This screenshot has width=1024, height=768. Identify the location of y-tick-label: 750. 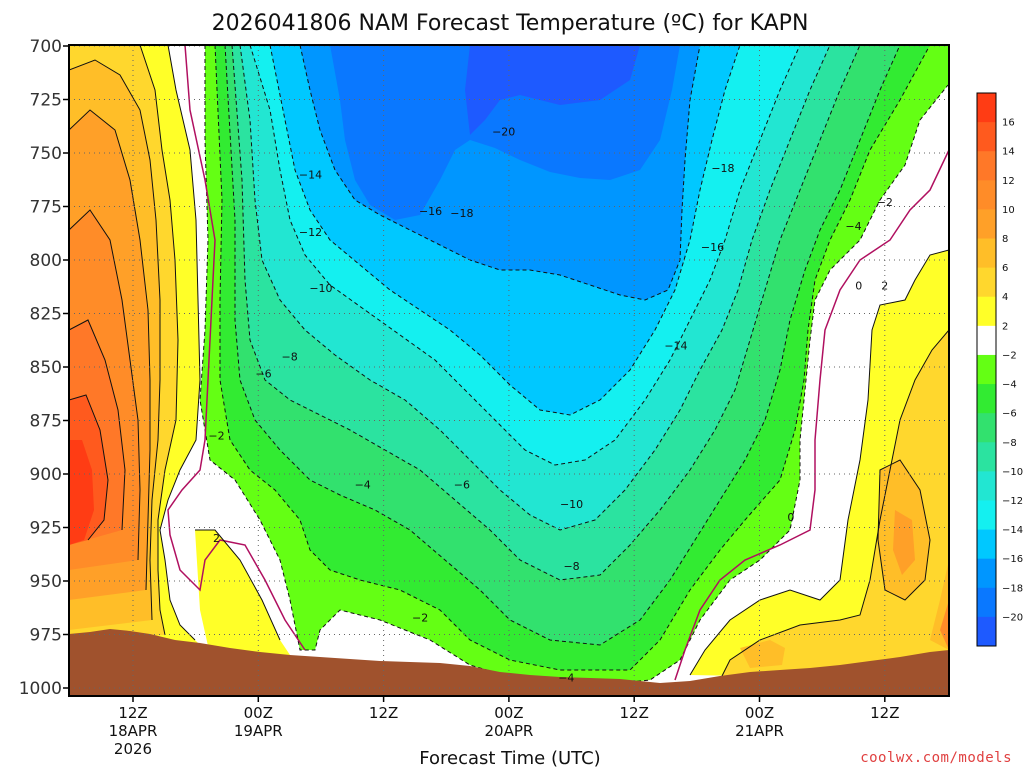
(46, 154).